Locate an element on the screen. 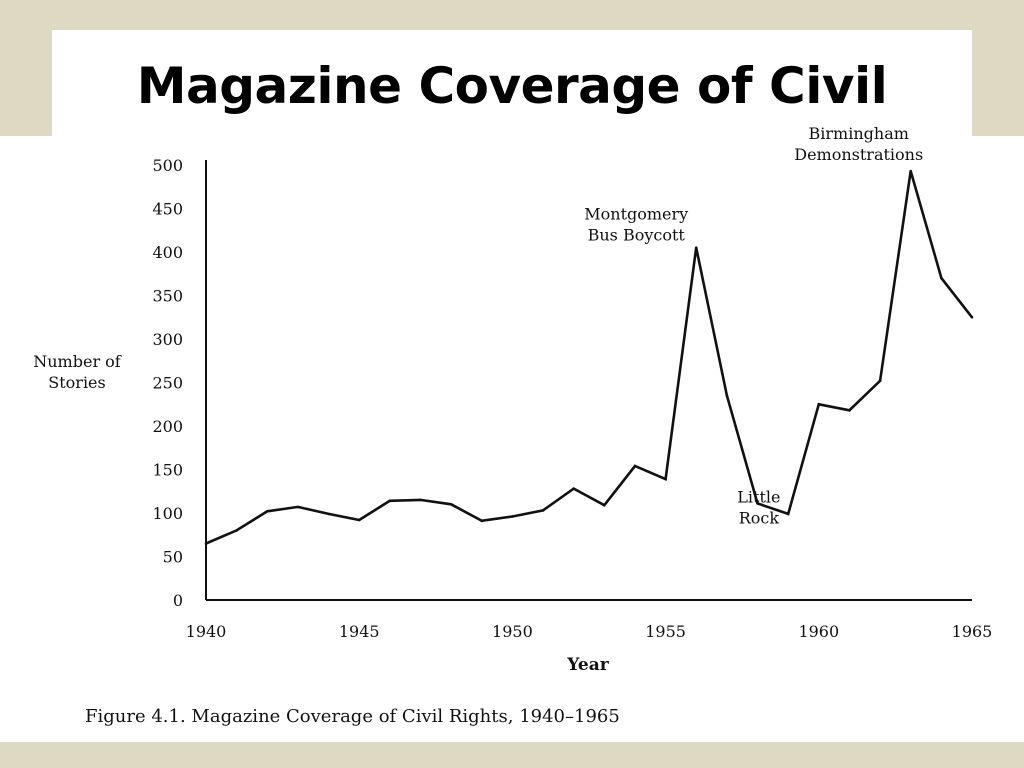 The height and width of the screenshot is (768, 1024). y-tick-label: 450 is located at coordinates (167, 209).